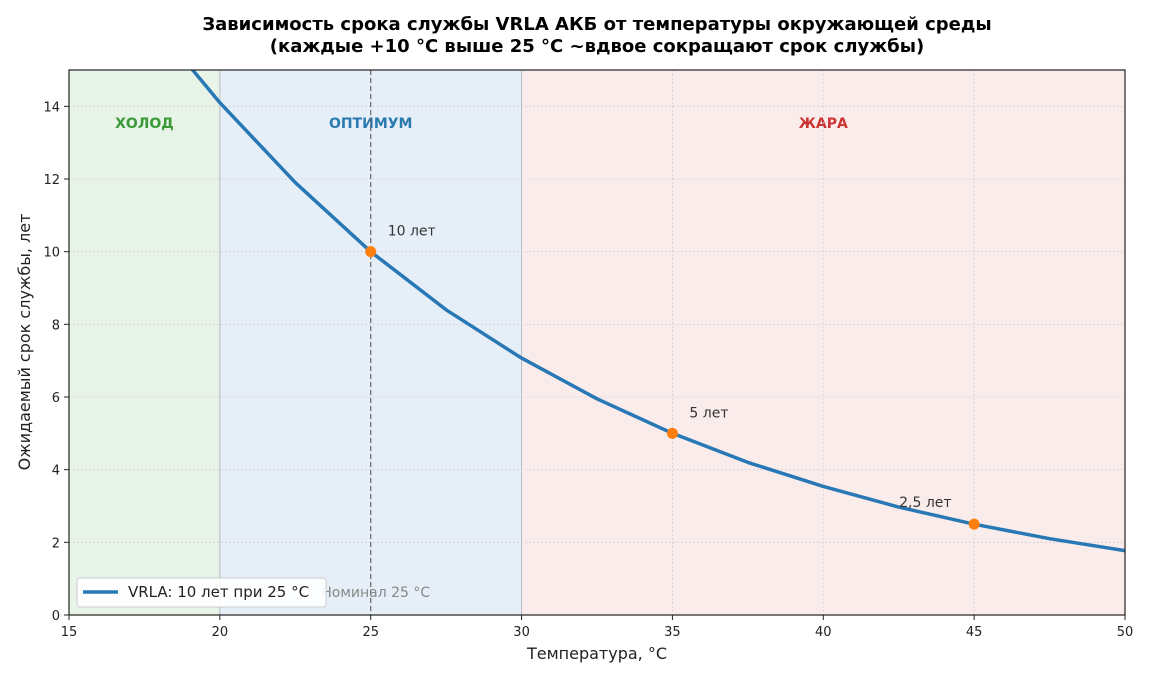  What do you see at coordinates (412, 232) in the screenshot?
I see `marker-label-0: 10 лет` at bounding box center [412, 232].